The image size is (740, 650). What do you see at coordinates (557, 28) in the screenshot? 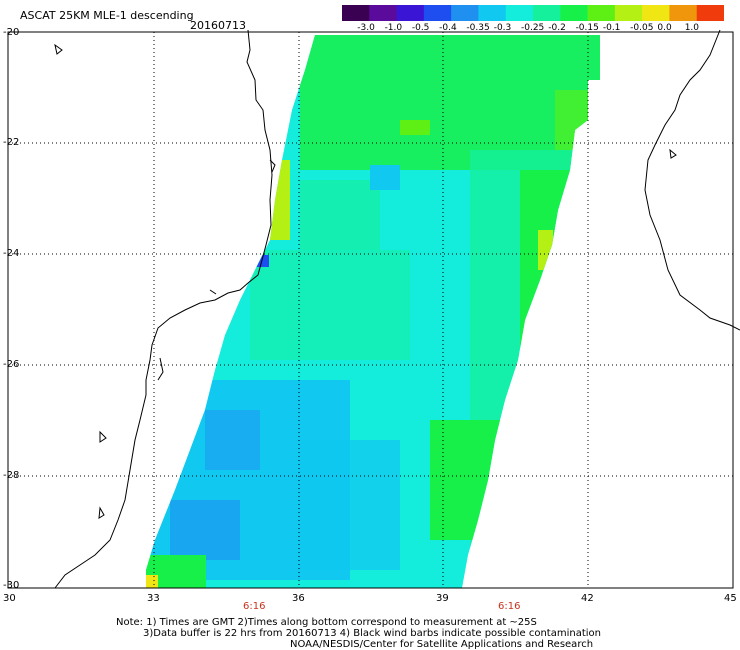
I see `color-scale-label: -0.2` at bounding box center [557, 28].